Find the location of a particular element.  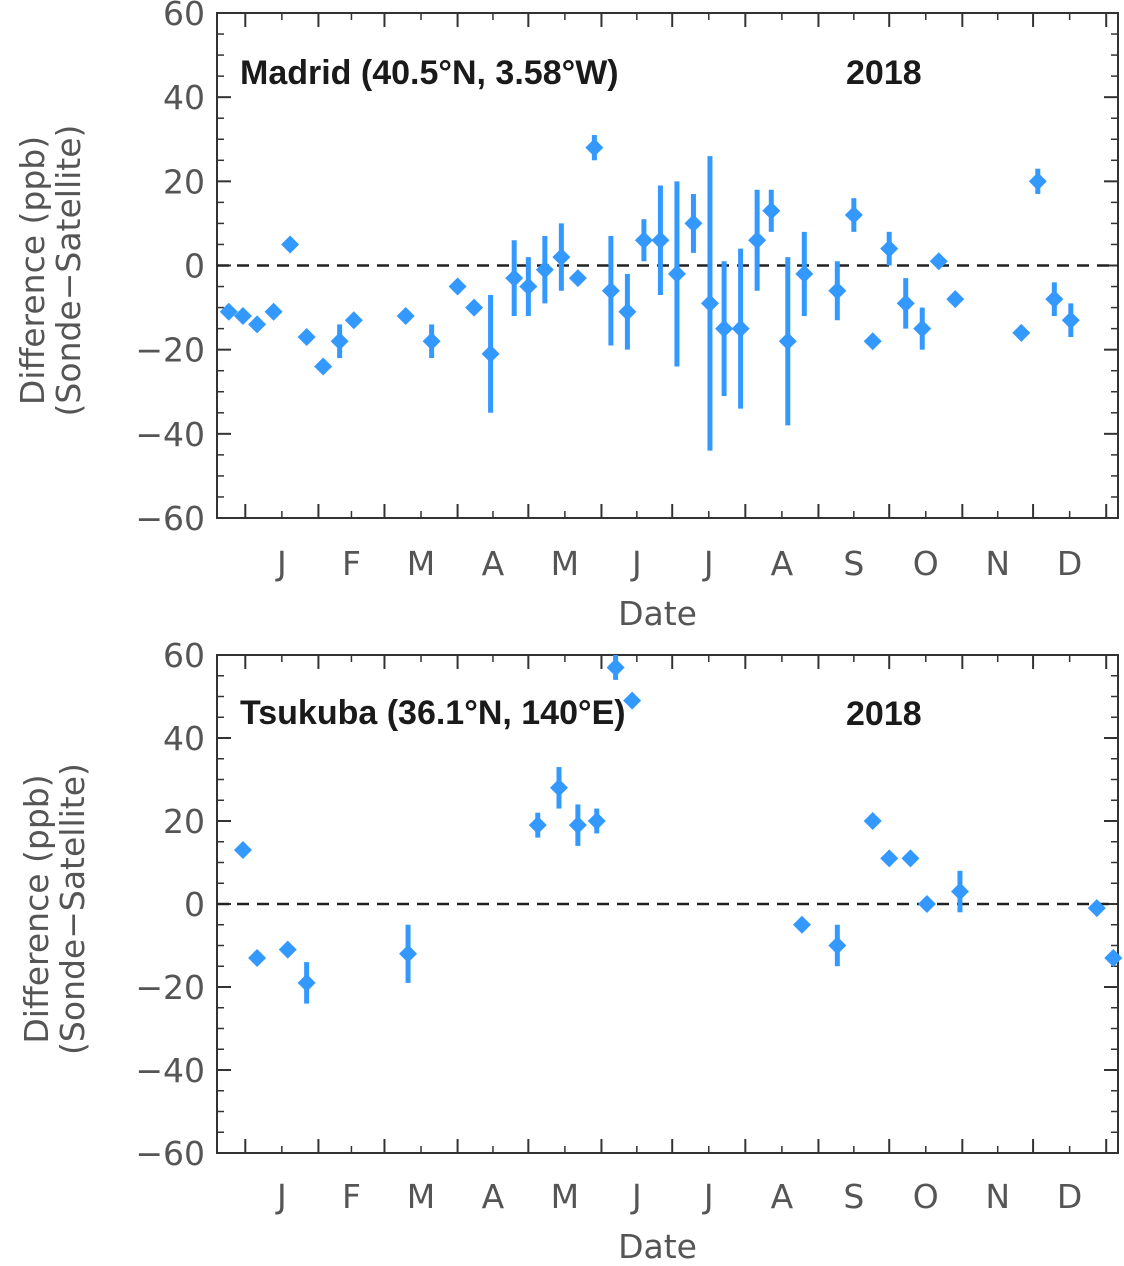

y-tick-label: 20 is located at coordinates (184, 181).